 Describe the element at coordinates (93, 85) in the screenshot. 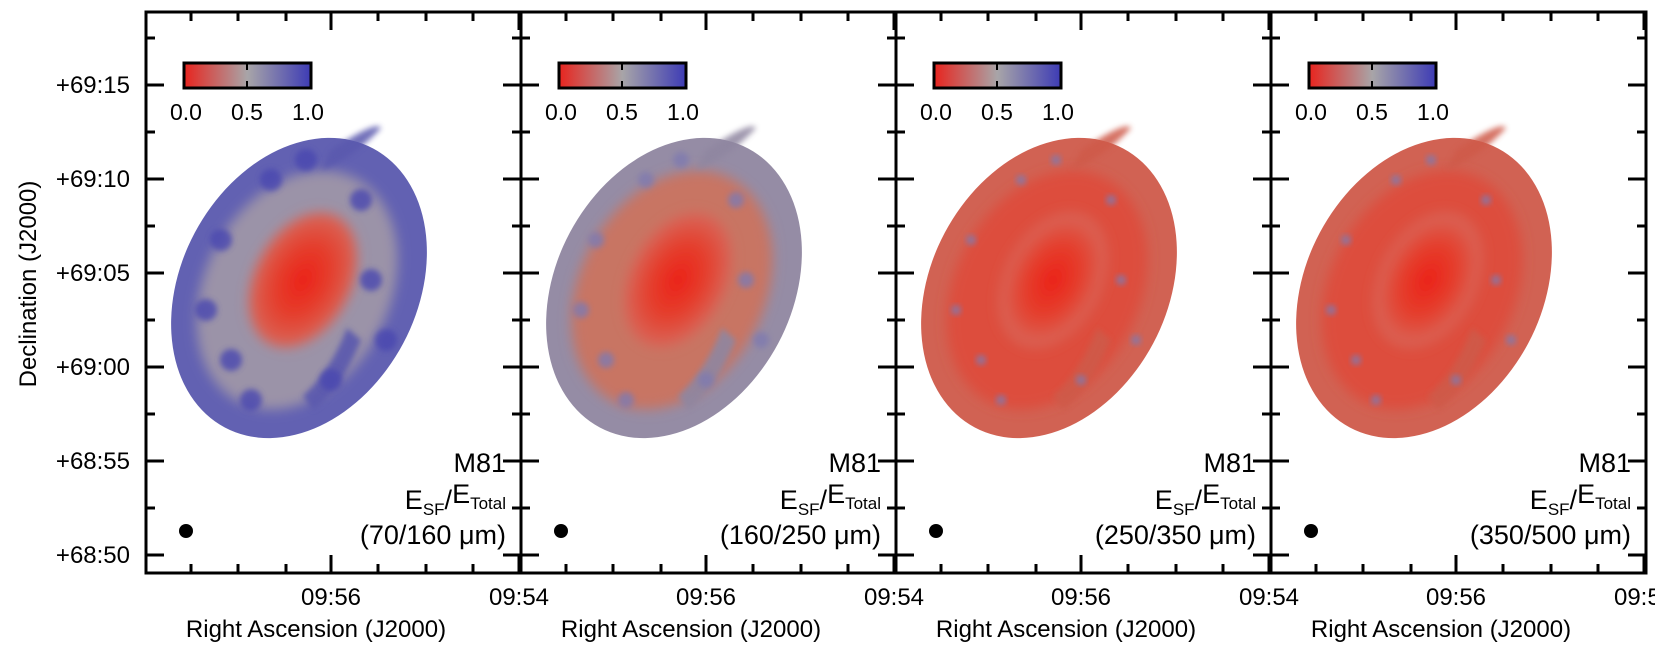

I see `y-tick-label: +69:15` at that location.